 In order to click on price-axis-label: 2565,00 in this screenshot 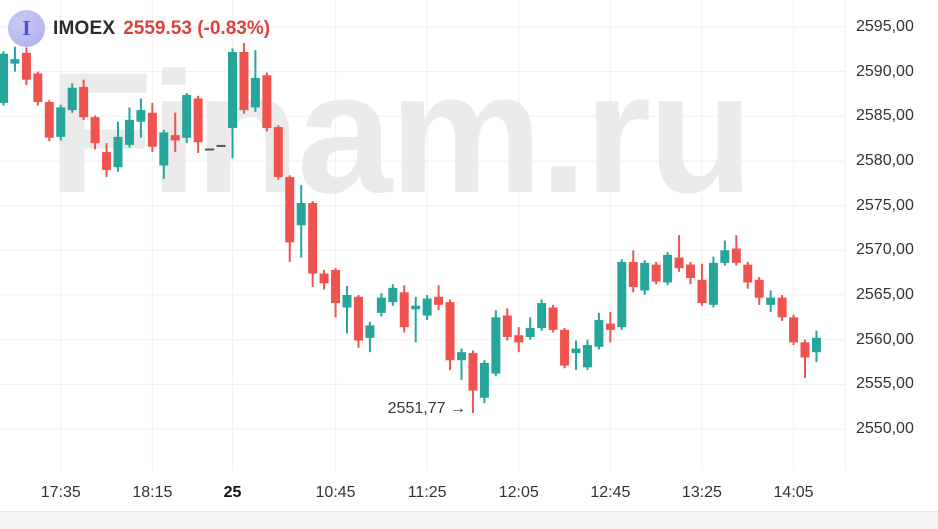, I will do `click(885, 294)`.